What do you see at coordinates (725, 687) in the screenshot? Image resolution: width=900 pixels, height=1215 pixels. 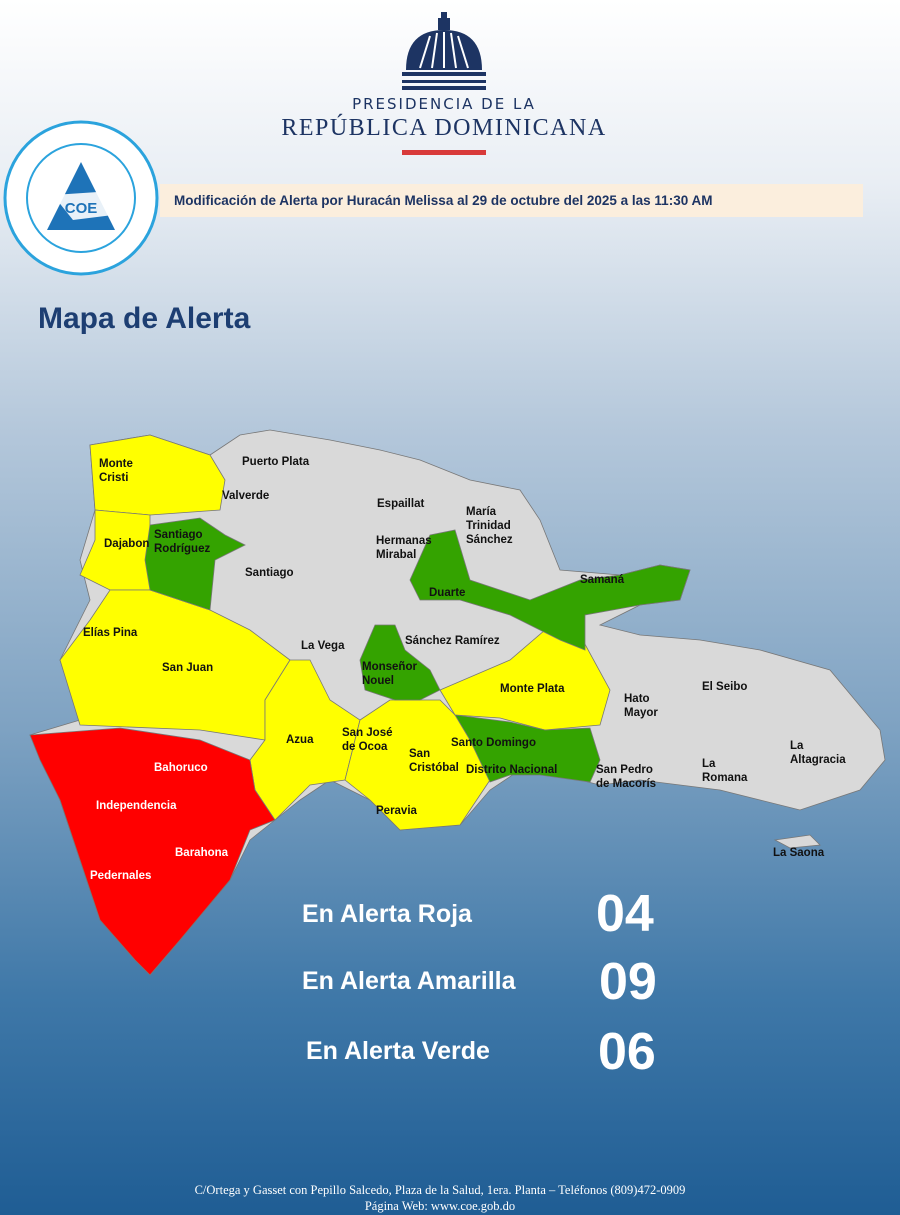 I see `label-el-seibo: El Seibo` at bounding box center [725, 687].